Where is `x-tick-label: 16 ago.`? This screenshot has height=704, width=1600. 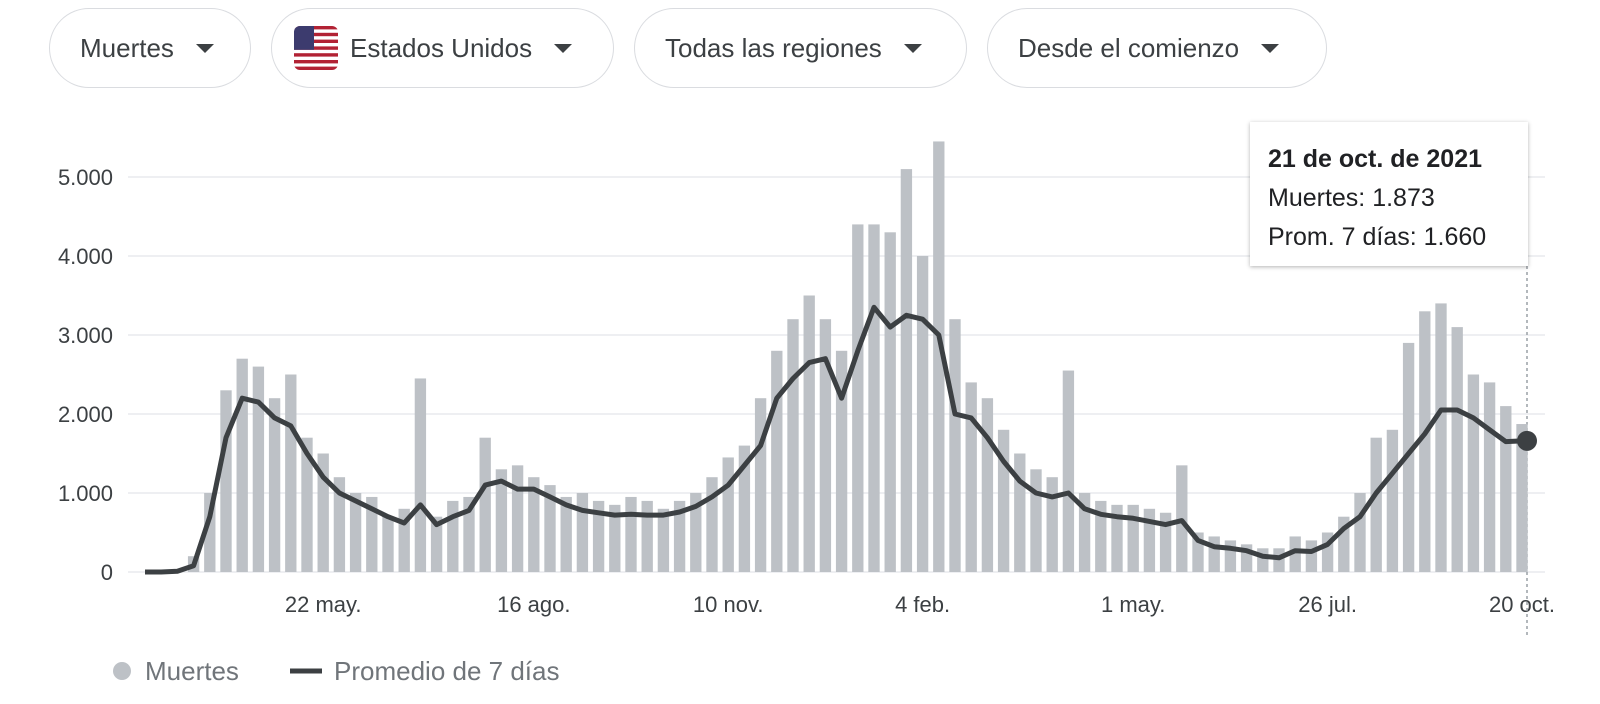 x-tick-label: 16 ago. is located at coordinates (533, 604).